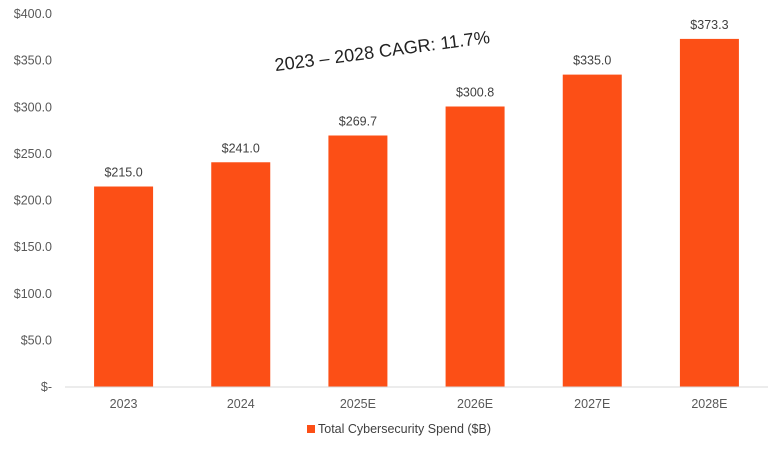 This screenshot has width=784, height=454. I want to click on y-tick-label: $200.0, so click(33, 201).